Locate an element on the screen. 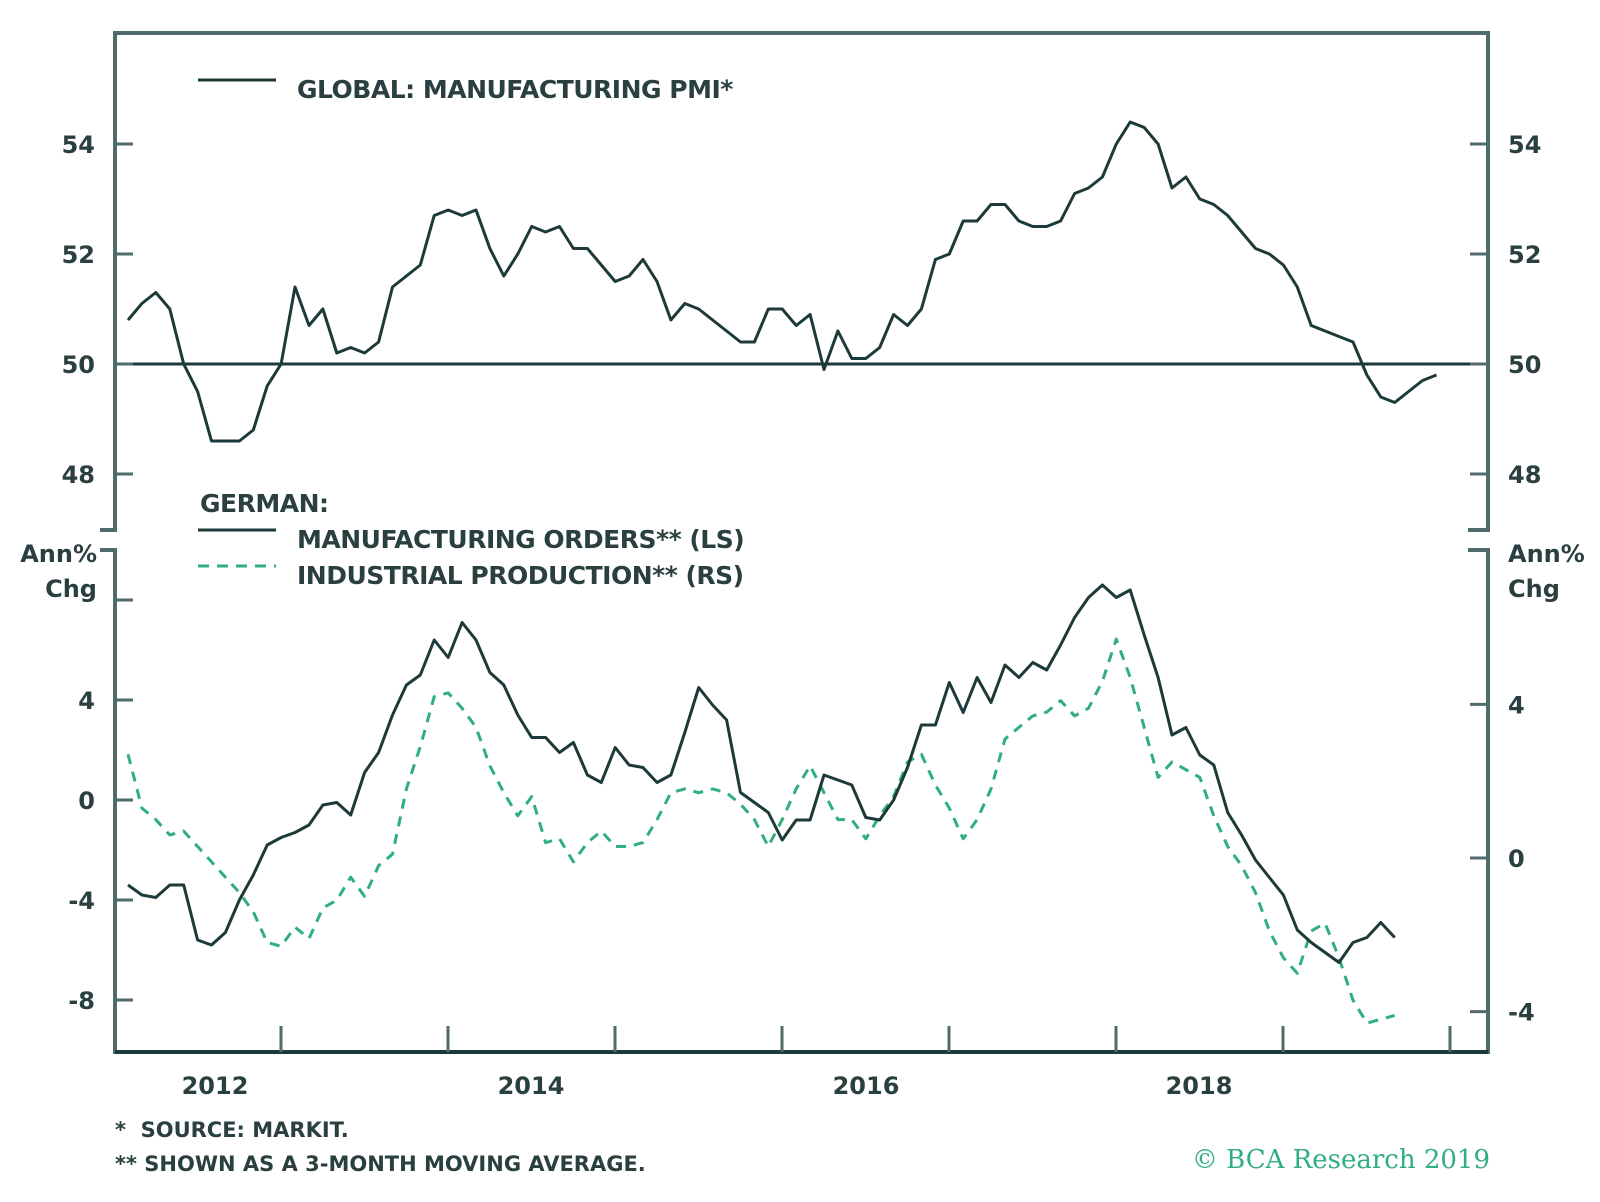 The image size is (1600, 1202). legend-label-orders: MANUFACTURING ORDERS** (LS) is located at coordinates (520, 539).